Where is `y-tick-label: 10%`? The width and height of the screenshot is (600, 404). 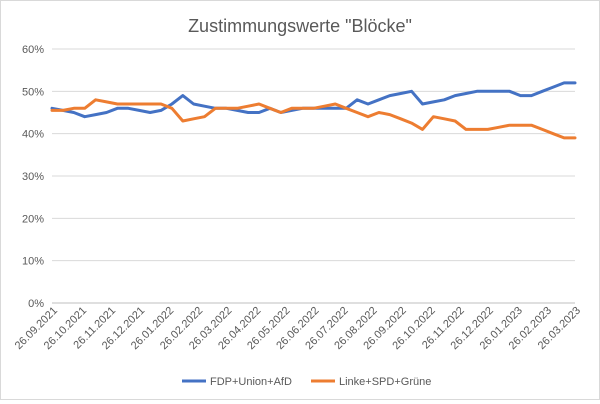
y-tick-label: 10% is located at coordinates (33, 262).